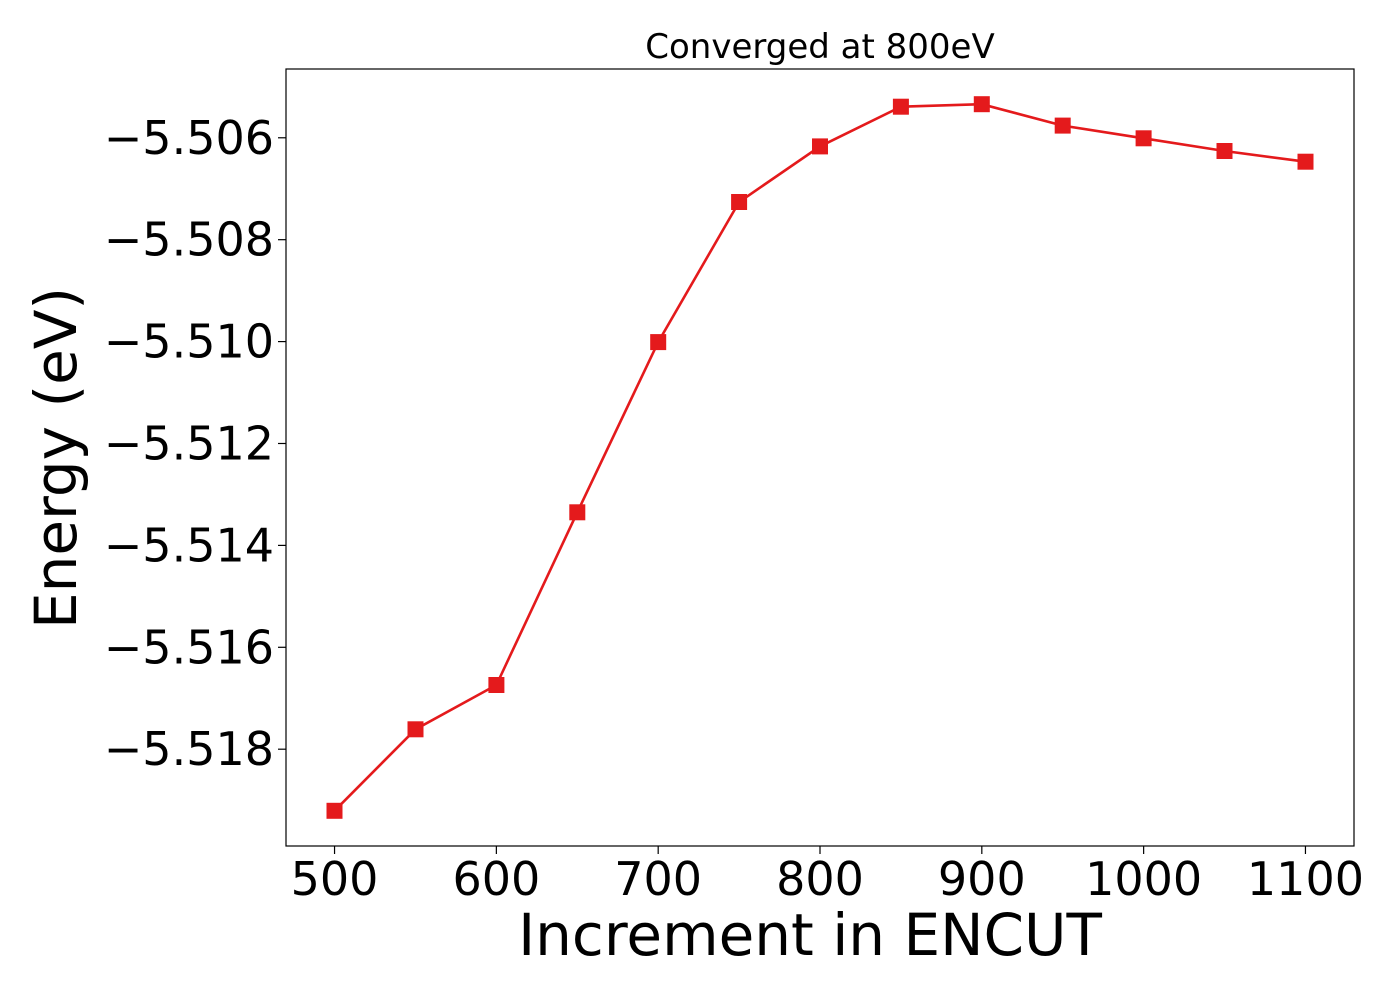 This screenshot has height=1000, width=1400. What do you see at coordinates (56, 458) in the screenshot?
I see `y-axis-label: Energy (eV)` at bounding box center [56, 458].